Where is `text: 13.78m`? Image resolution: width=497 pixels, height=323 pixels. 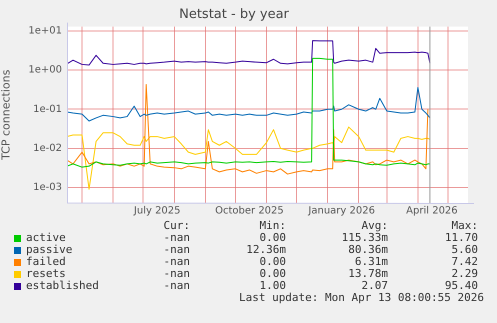
text: 13.78m is located at coordinates (368, 273).